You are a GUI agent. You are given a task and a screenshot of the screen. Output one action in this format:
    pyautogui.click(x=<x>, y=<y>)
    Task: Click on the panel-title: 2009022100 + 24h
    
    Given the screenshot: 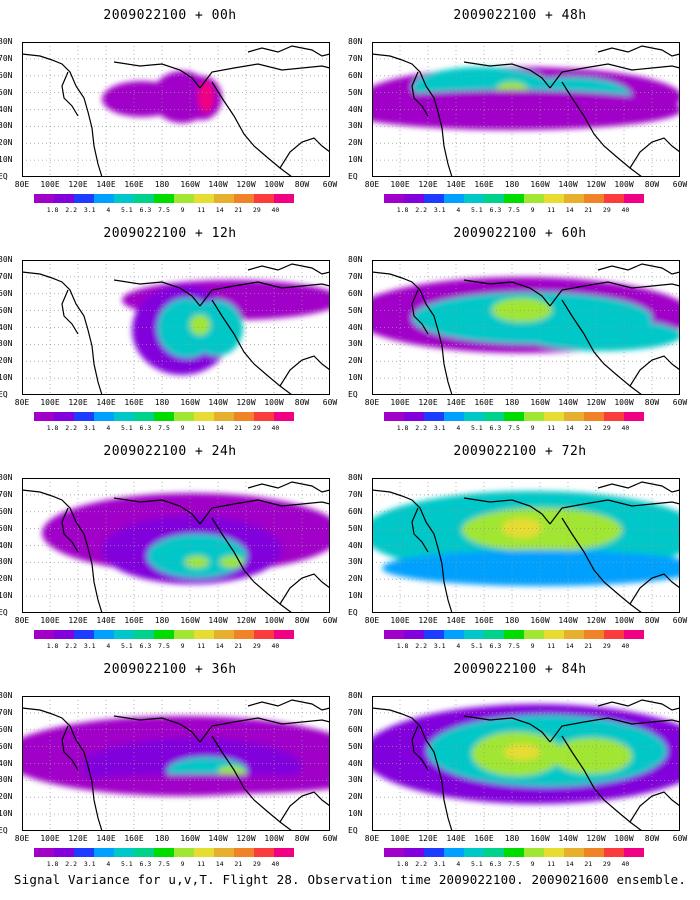 What is the action you would take?
    pyautogui.click(x=170, y=451)
    